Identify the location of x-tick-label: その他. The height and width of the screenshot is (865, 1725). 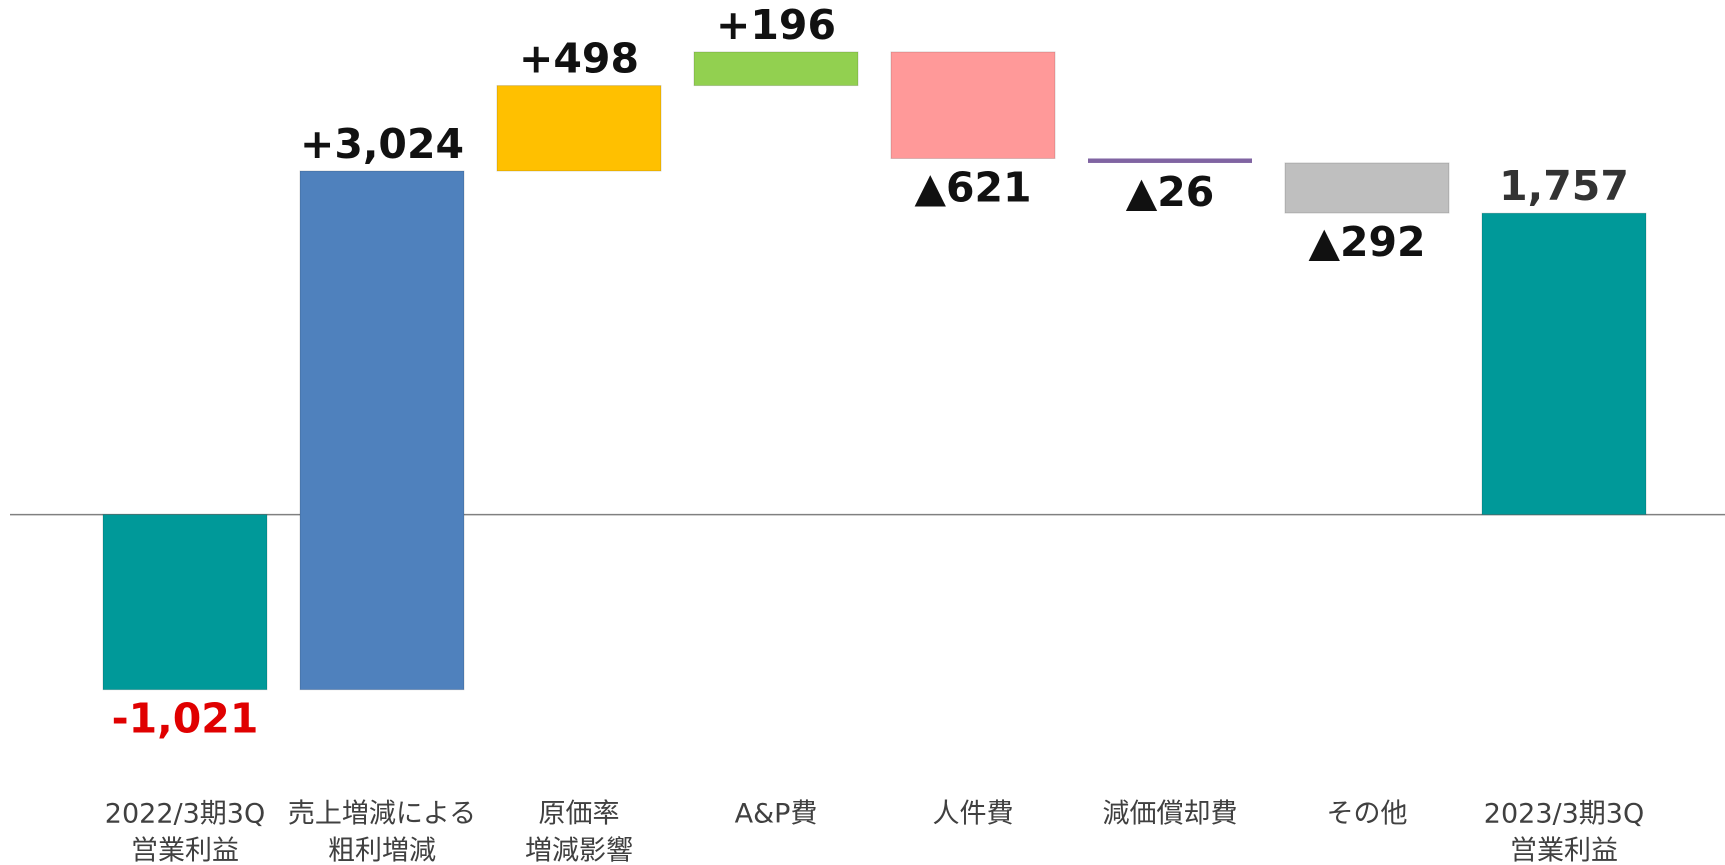
(1367, 814).